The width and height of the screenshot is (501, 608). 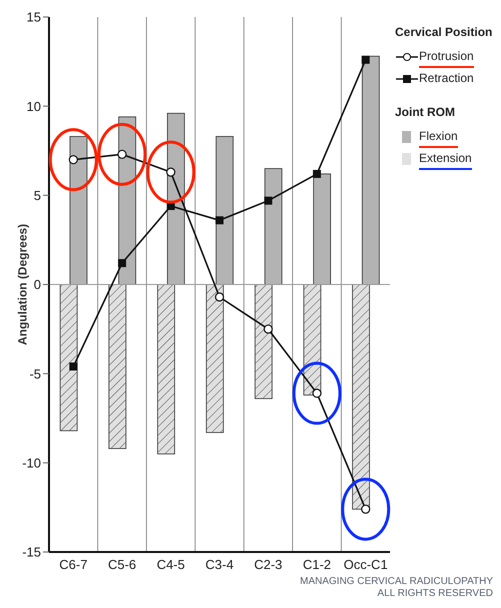 I want to click on y-tick-label: 5, so click(x=37, y=195).